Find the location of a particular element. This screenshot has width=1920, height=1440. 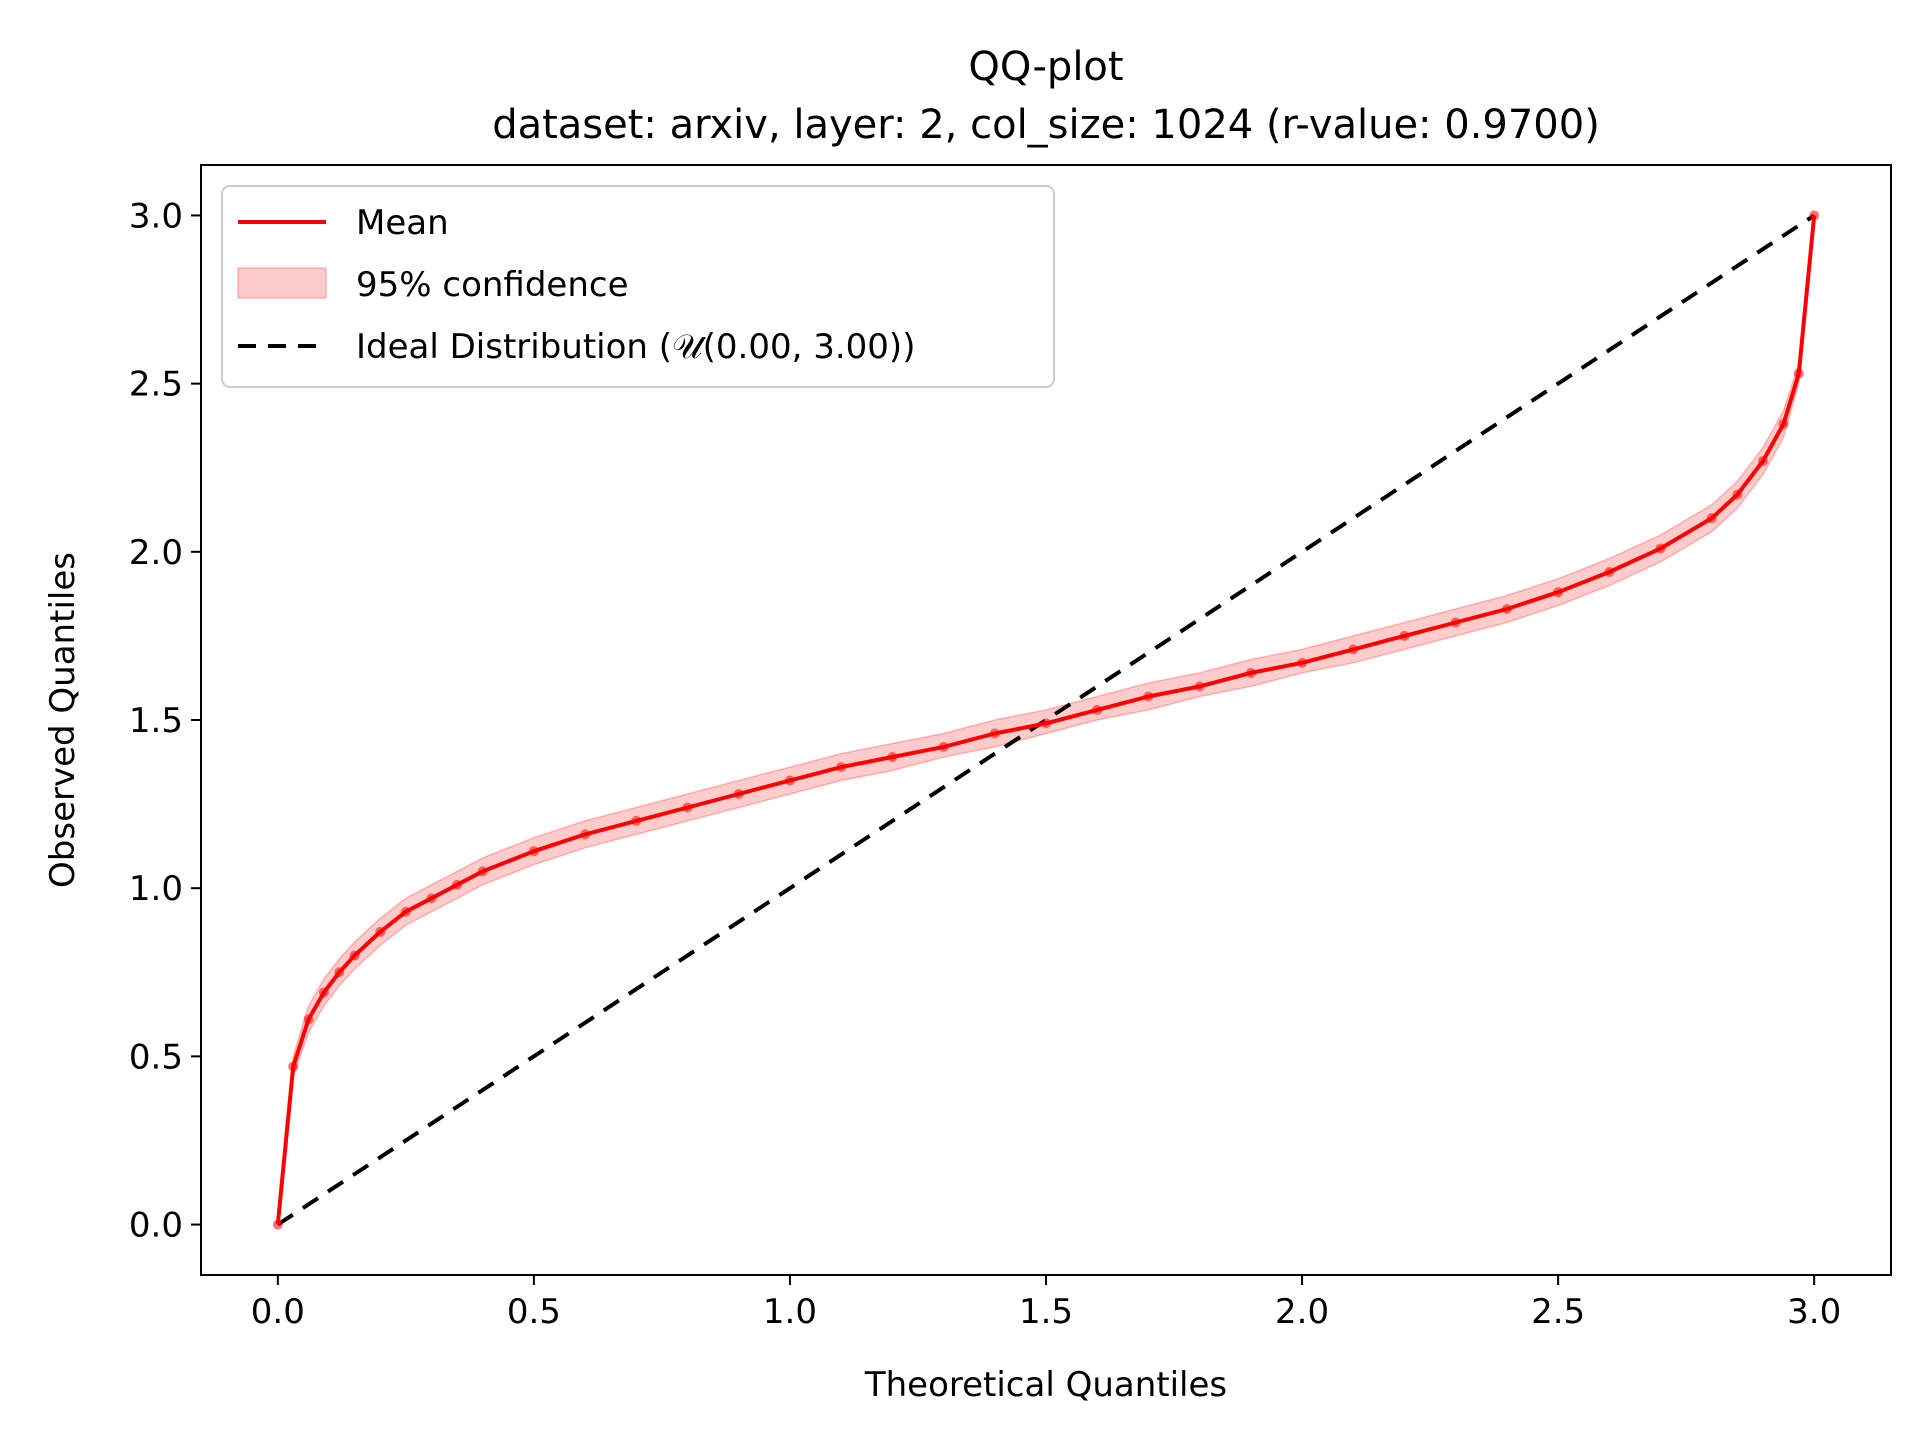

y-axis-ticks: 0.0 0.5 1.0 1.5 2.0 2.5 3.0 is located at coordinates (165, 721).